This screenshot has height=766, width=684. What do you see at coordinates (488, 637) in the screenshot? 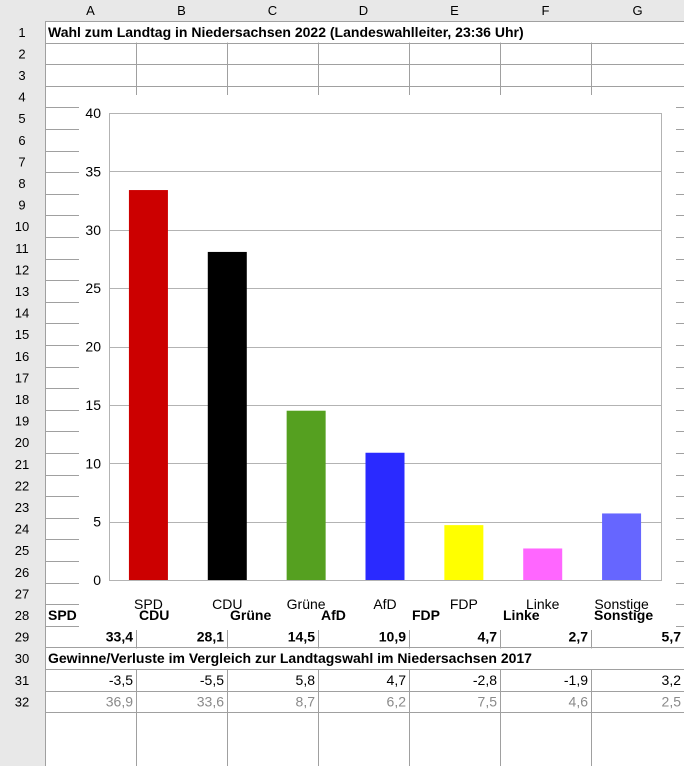
I see `vote-share-cell: 4,7` at bounding box center [488, 637].